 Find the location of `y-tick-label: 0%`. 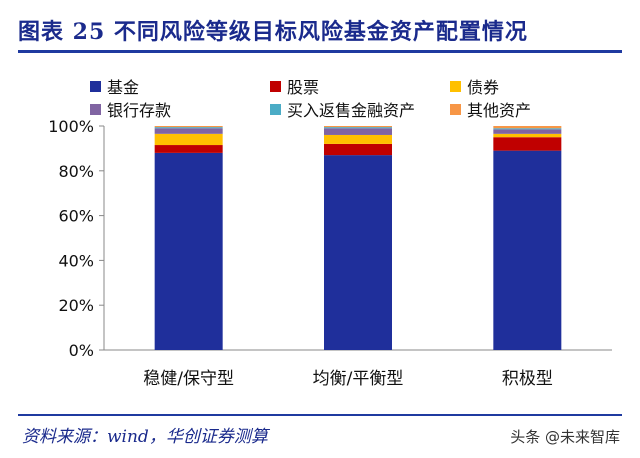

y-tick-label: 0% is located at coordinates (81, 350).